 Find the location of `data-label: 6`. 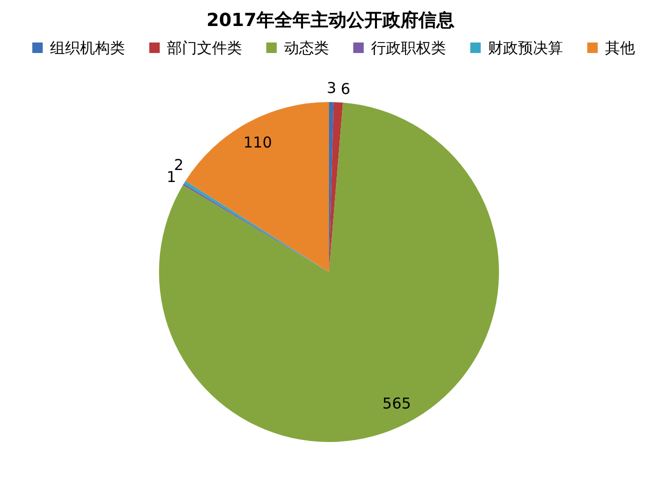

data-label: 6 is located at coordinates (345, 89).